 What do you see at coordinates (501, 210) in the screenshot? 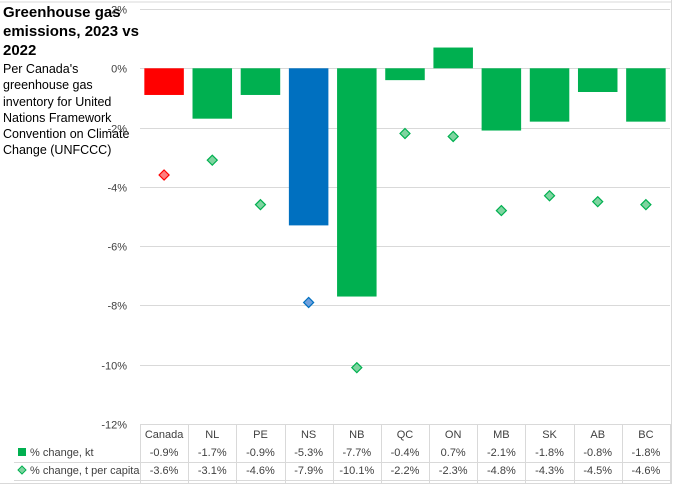
I see `marker-mb` at bounding box center [501, 210].